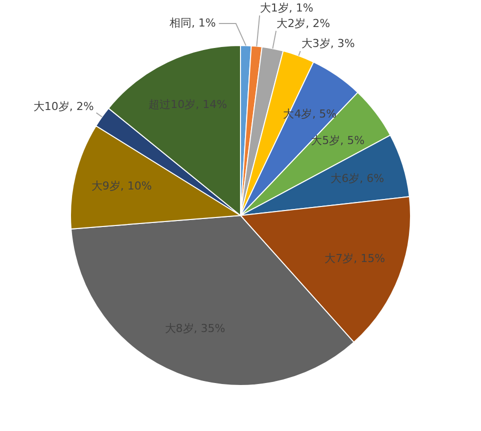 This screenshot has height=431, width=481. Describe the element at coordinates (121, 186) in the screenshot. I see `slice-label: 大9岁, 10%` at that location.